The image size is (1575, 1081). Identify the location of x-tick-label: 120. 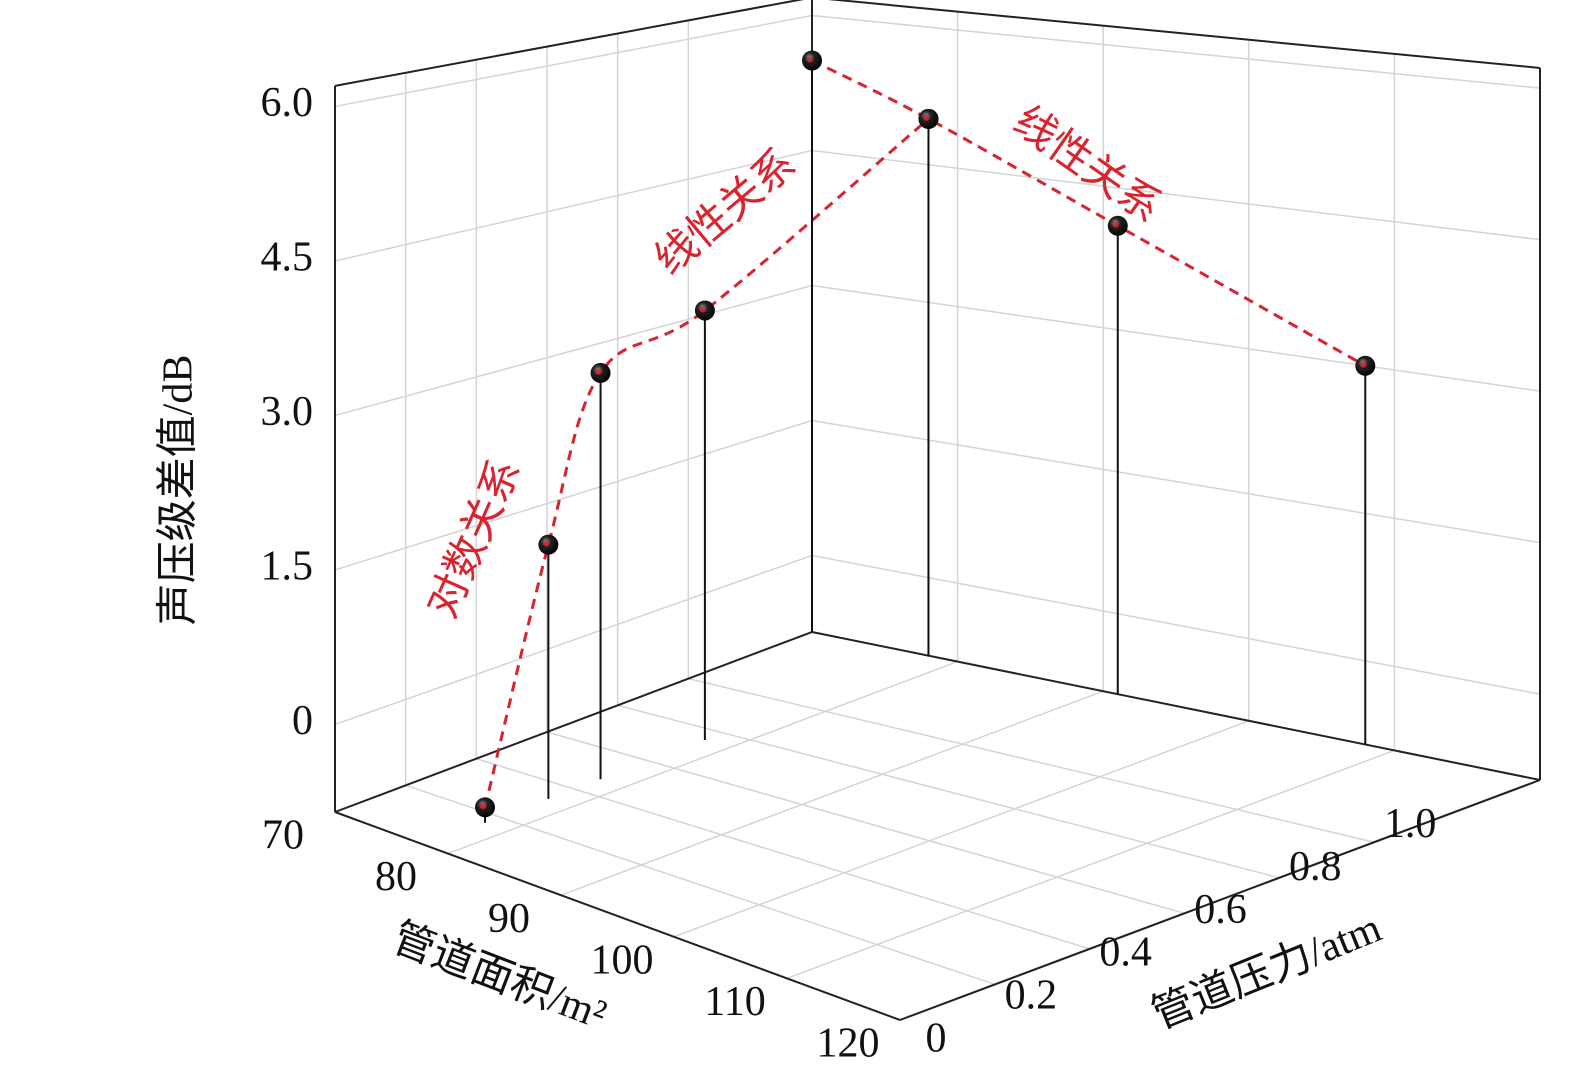
(848, 1044).